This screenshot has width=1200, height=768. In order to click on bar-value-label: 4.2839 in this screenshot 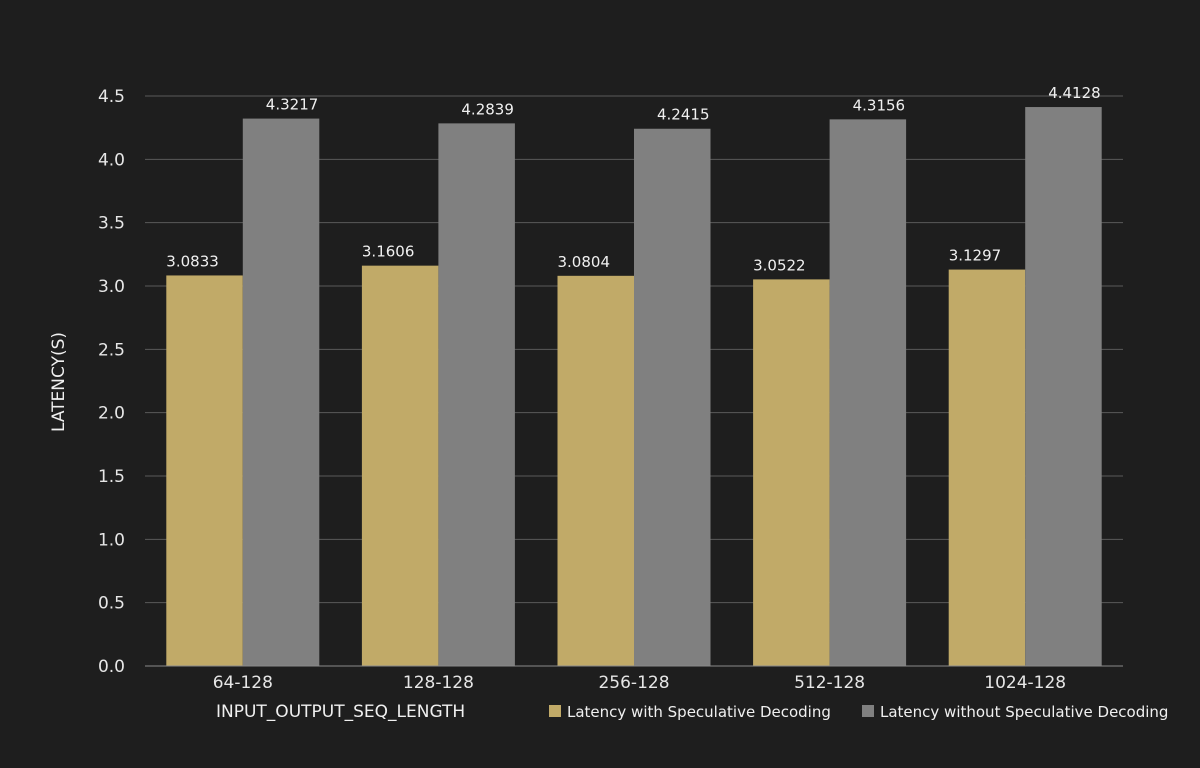, I will do `click(487, 109)`.